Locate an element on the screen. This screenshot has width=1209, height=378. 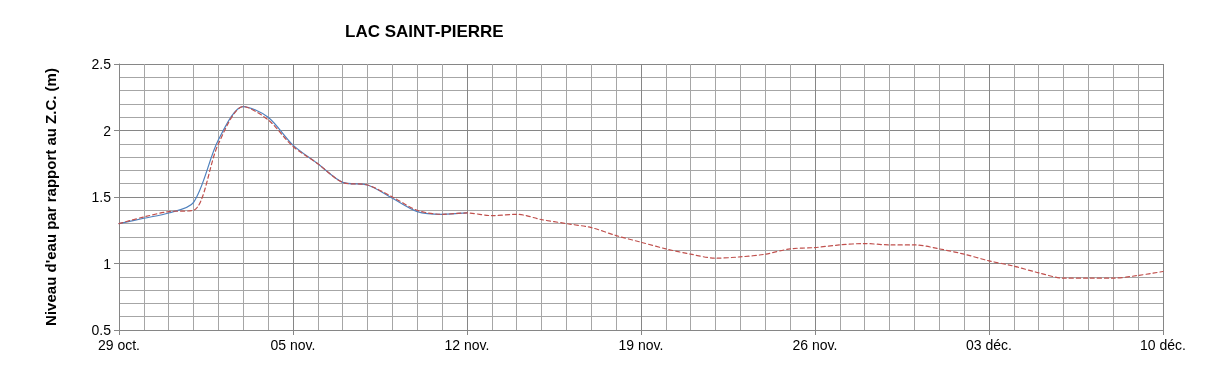
x-tick-label: 10 déc. is located at coordinates (1163, 345).